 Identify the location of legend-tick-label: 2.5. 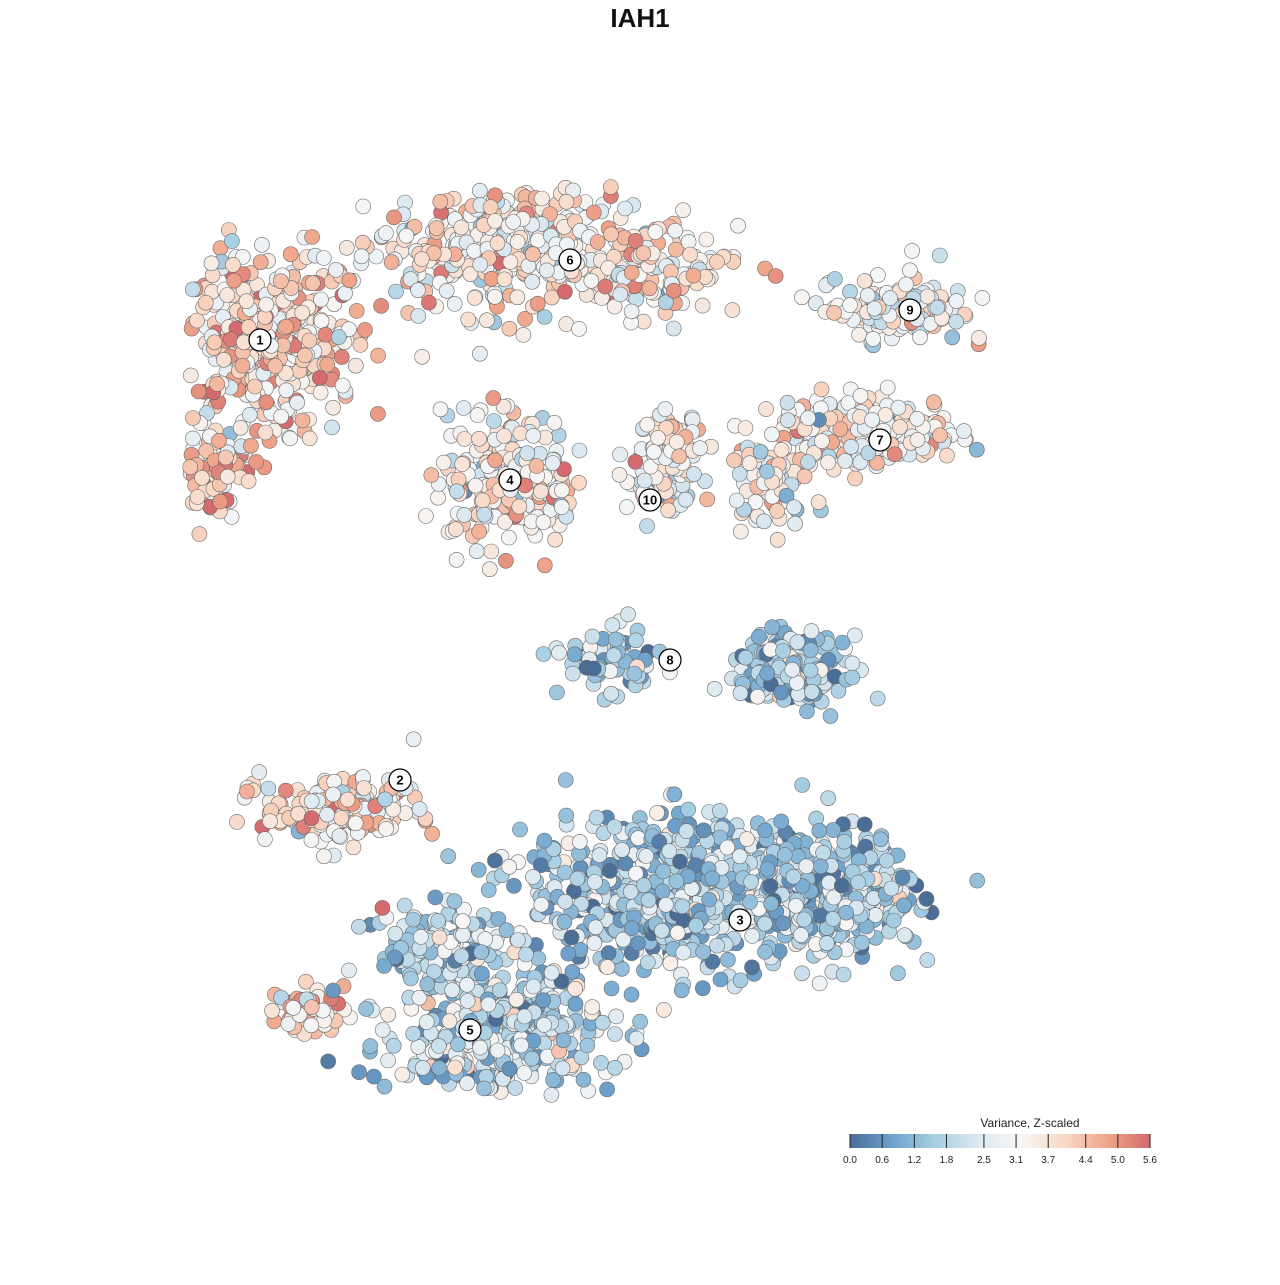
(984, 1160).